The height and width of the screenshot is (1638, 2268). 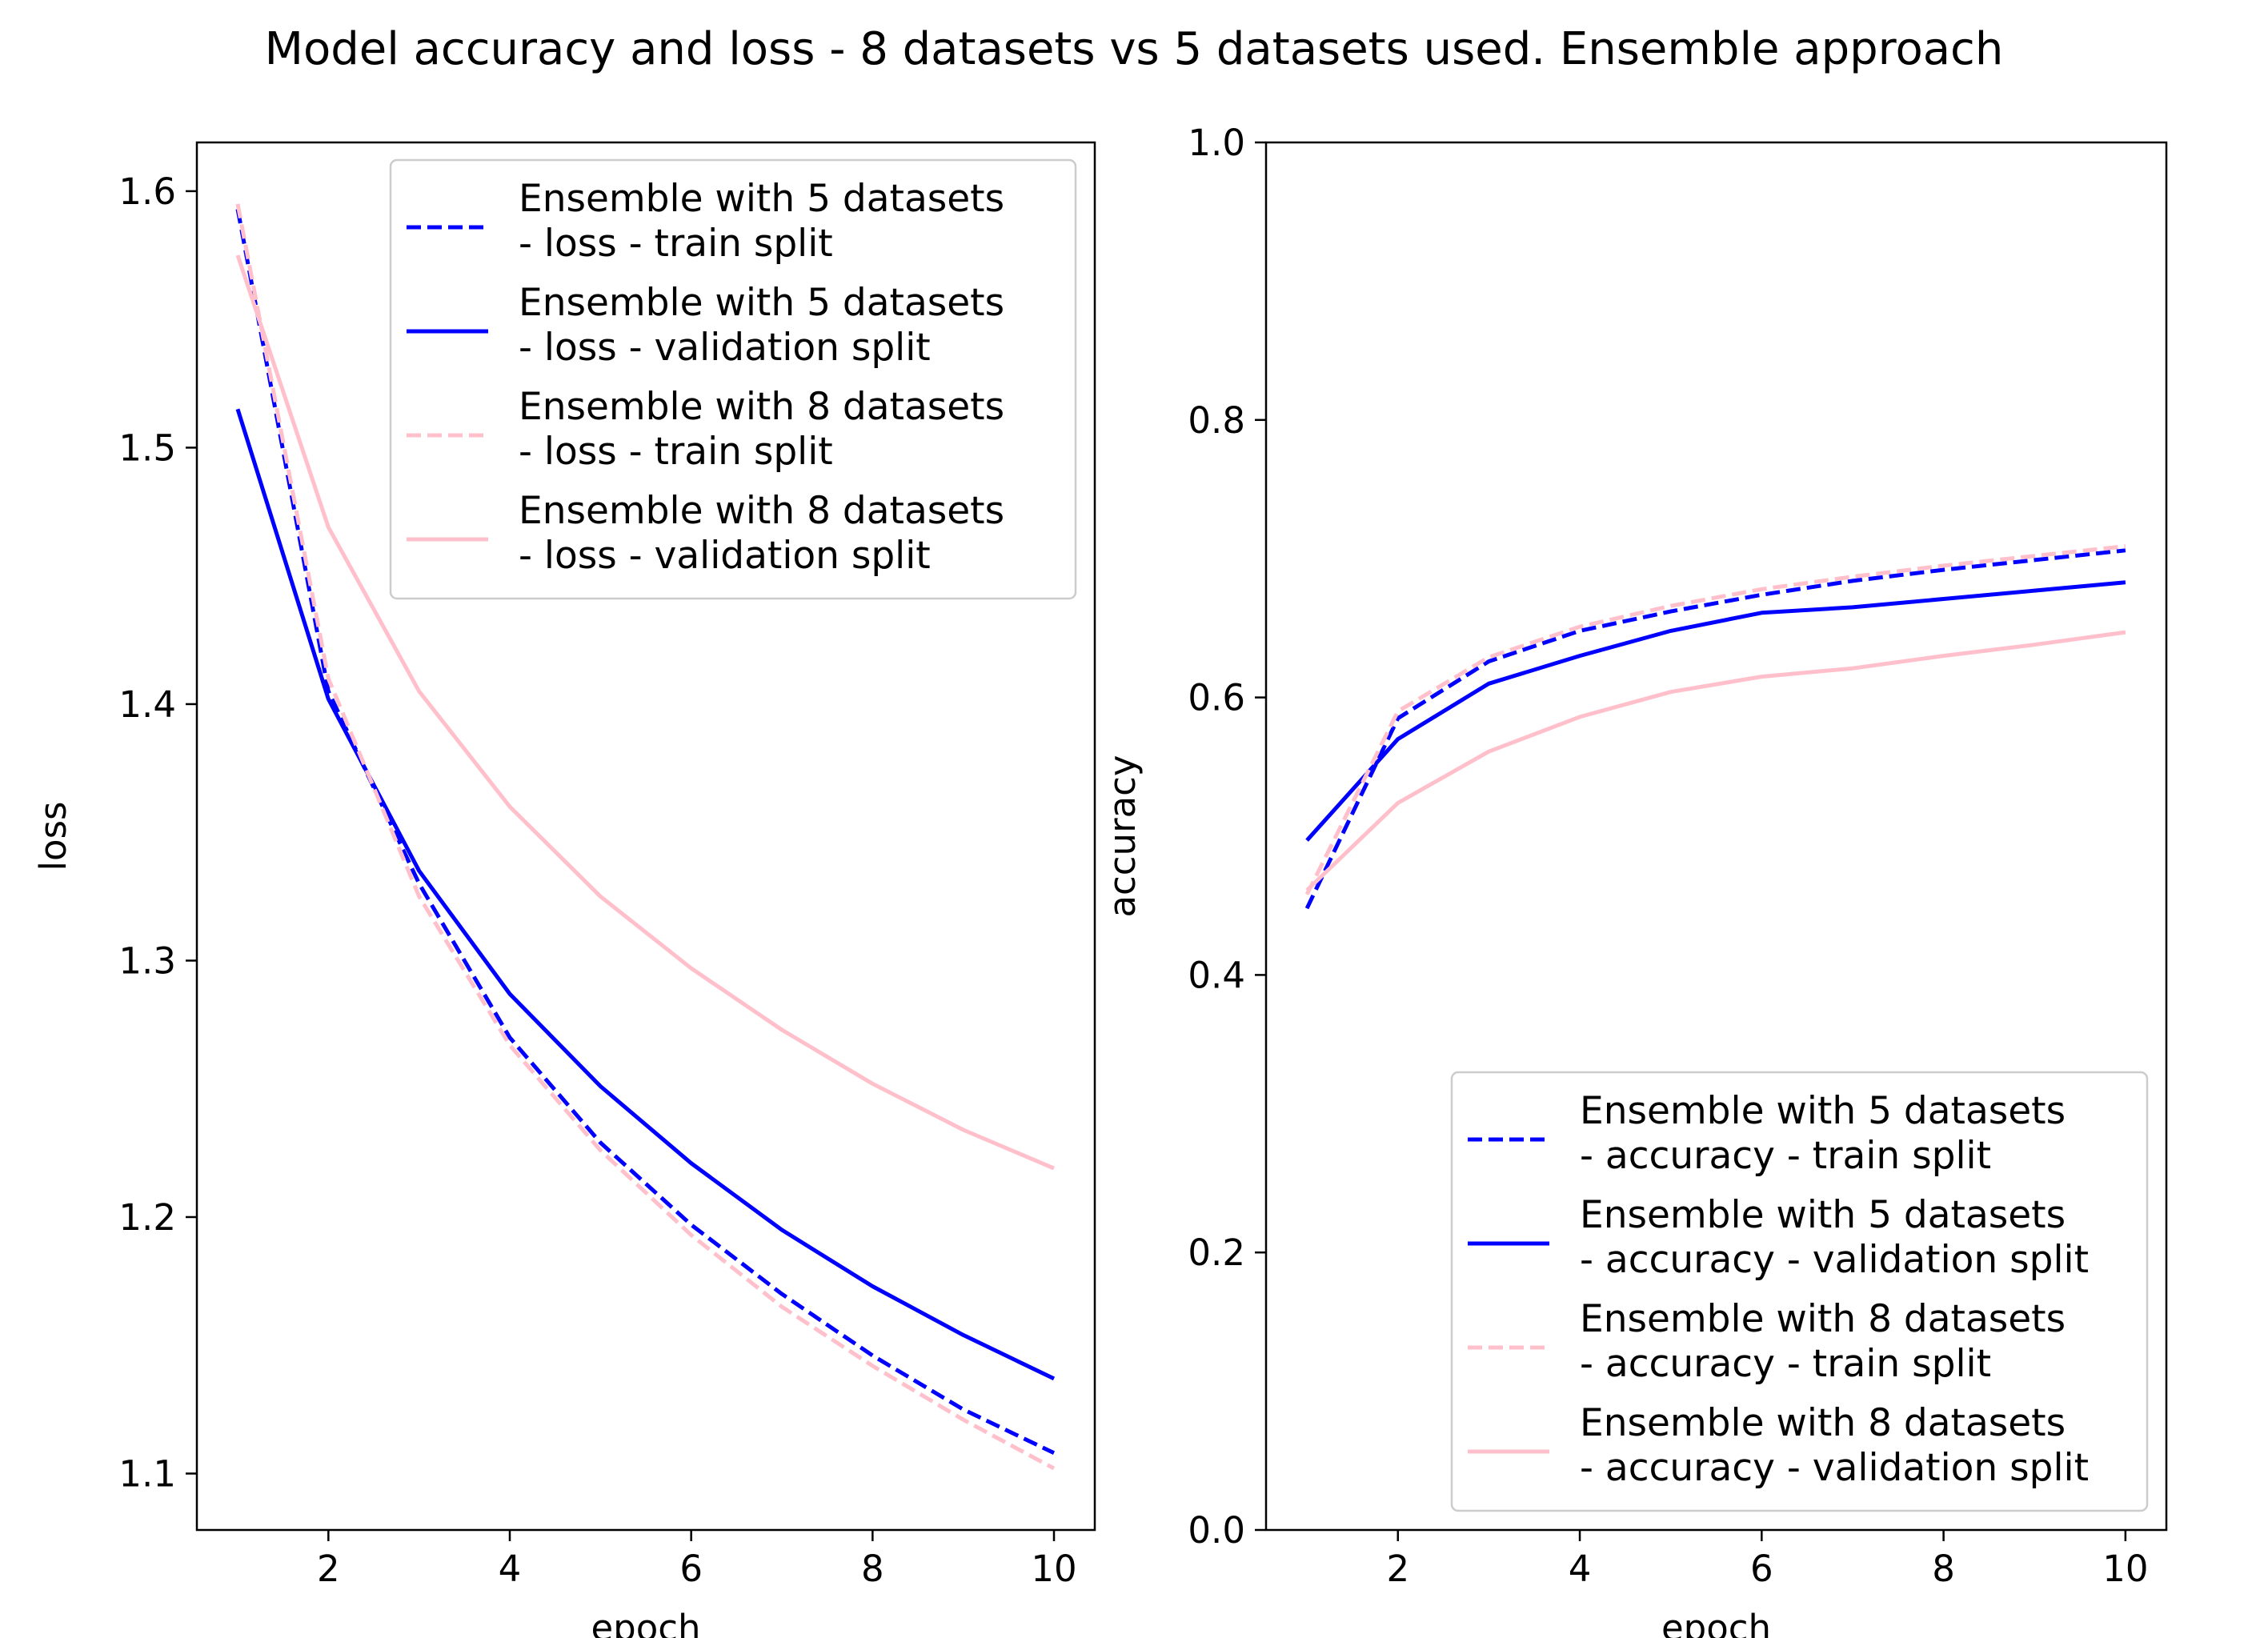 What do you see at coordinates (147, 704) in the screenshot?
I see `y-tick-label: 1.4` at bounding box center [147, 704].